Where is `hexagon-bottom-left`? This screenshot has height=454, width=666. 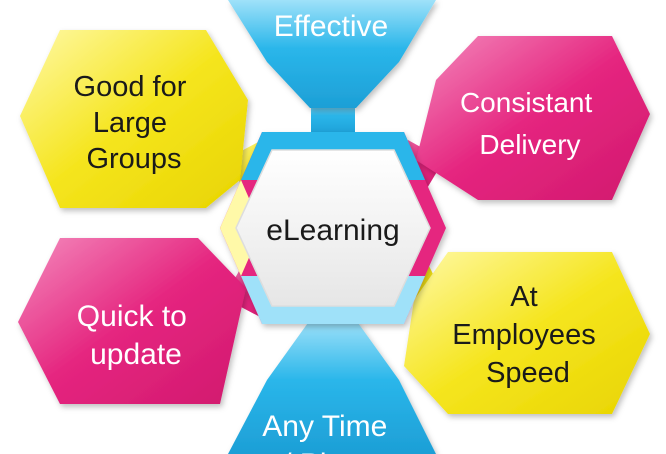 hexagon-bottom-left is located at coordinates (132, 321).